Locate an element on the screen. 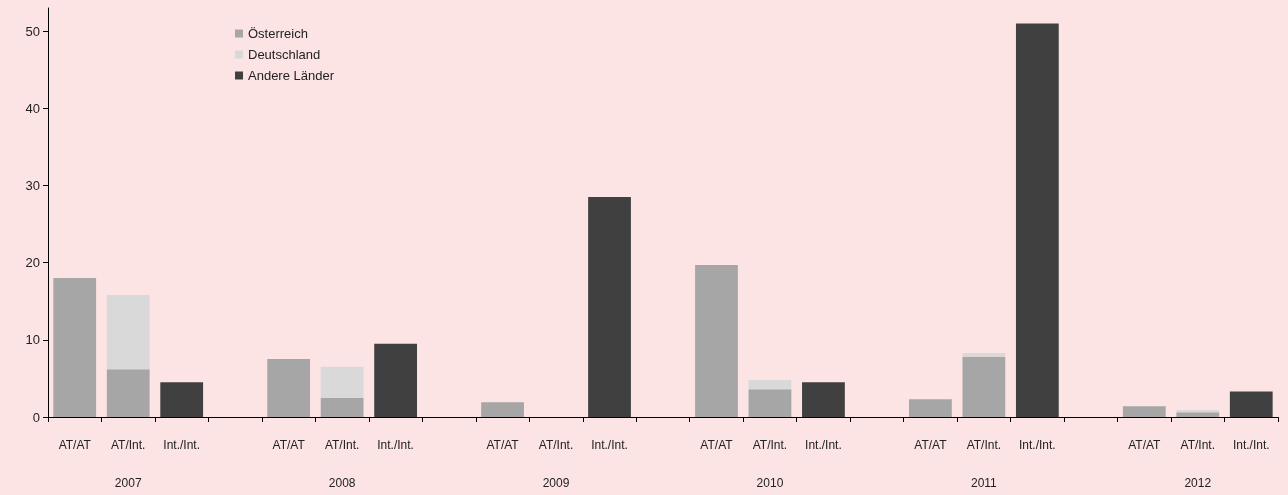  text: 2012 is located at coordinates (1198, 483).